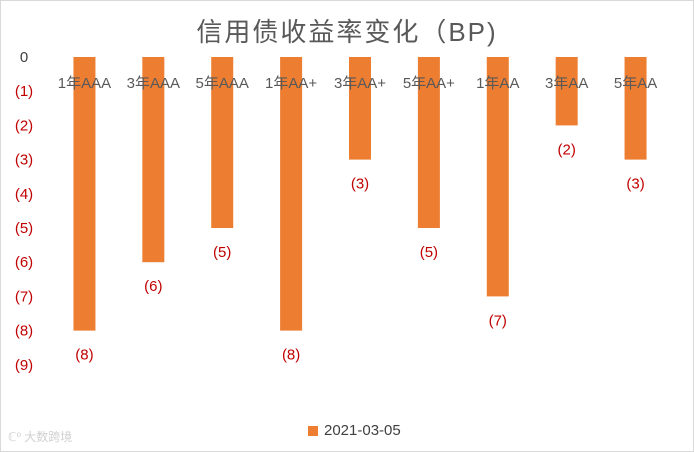 This screenshot has width=694, height=452. Describe the element at coordinates (347, 32) in the screenshot. I see `chart-title: 信用债收益率变化（BP)` at that location.